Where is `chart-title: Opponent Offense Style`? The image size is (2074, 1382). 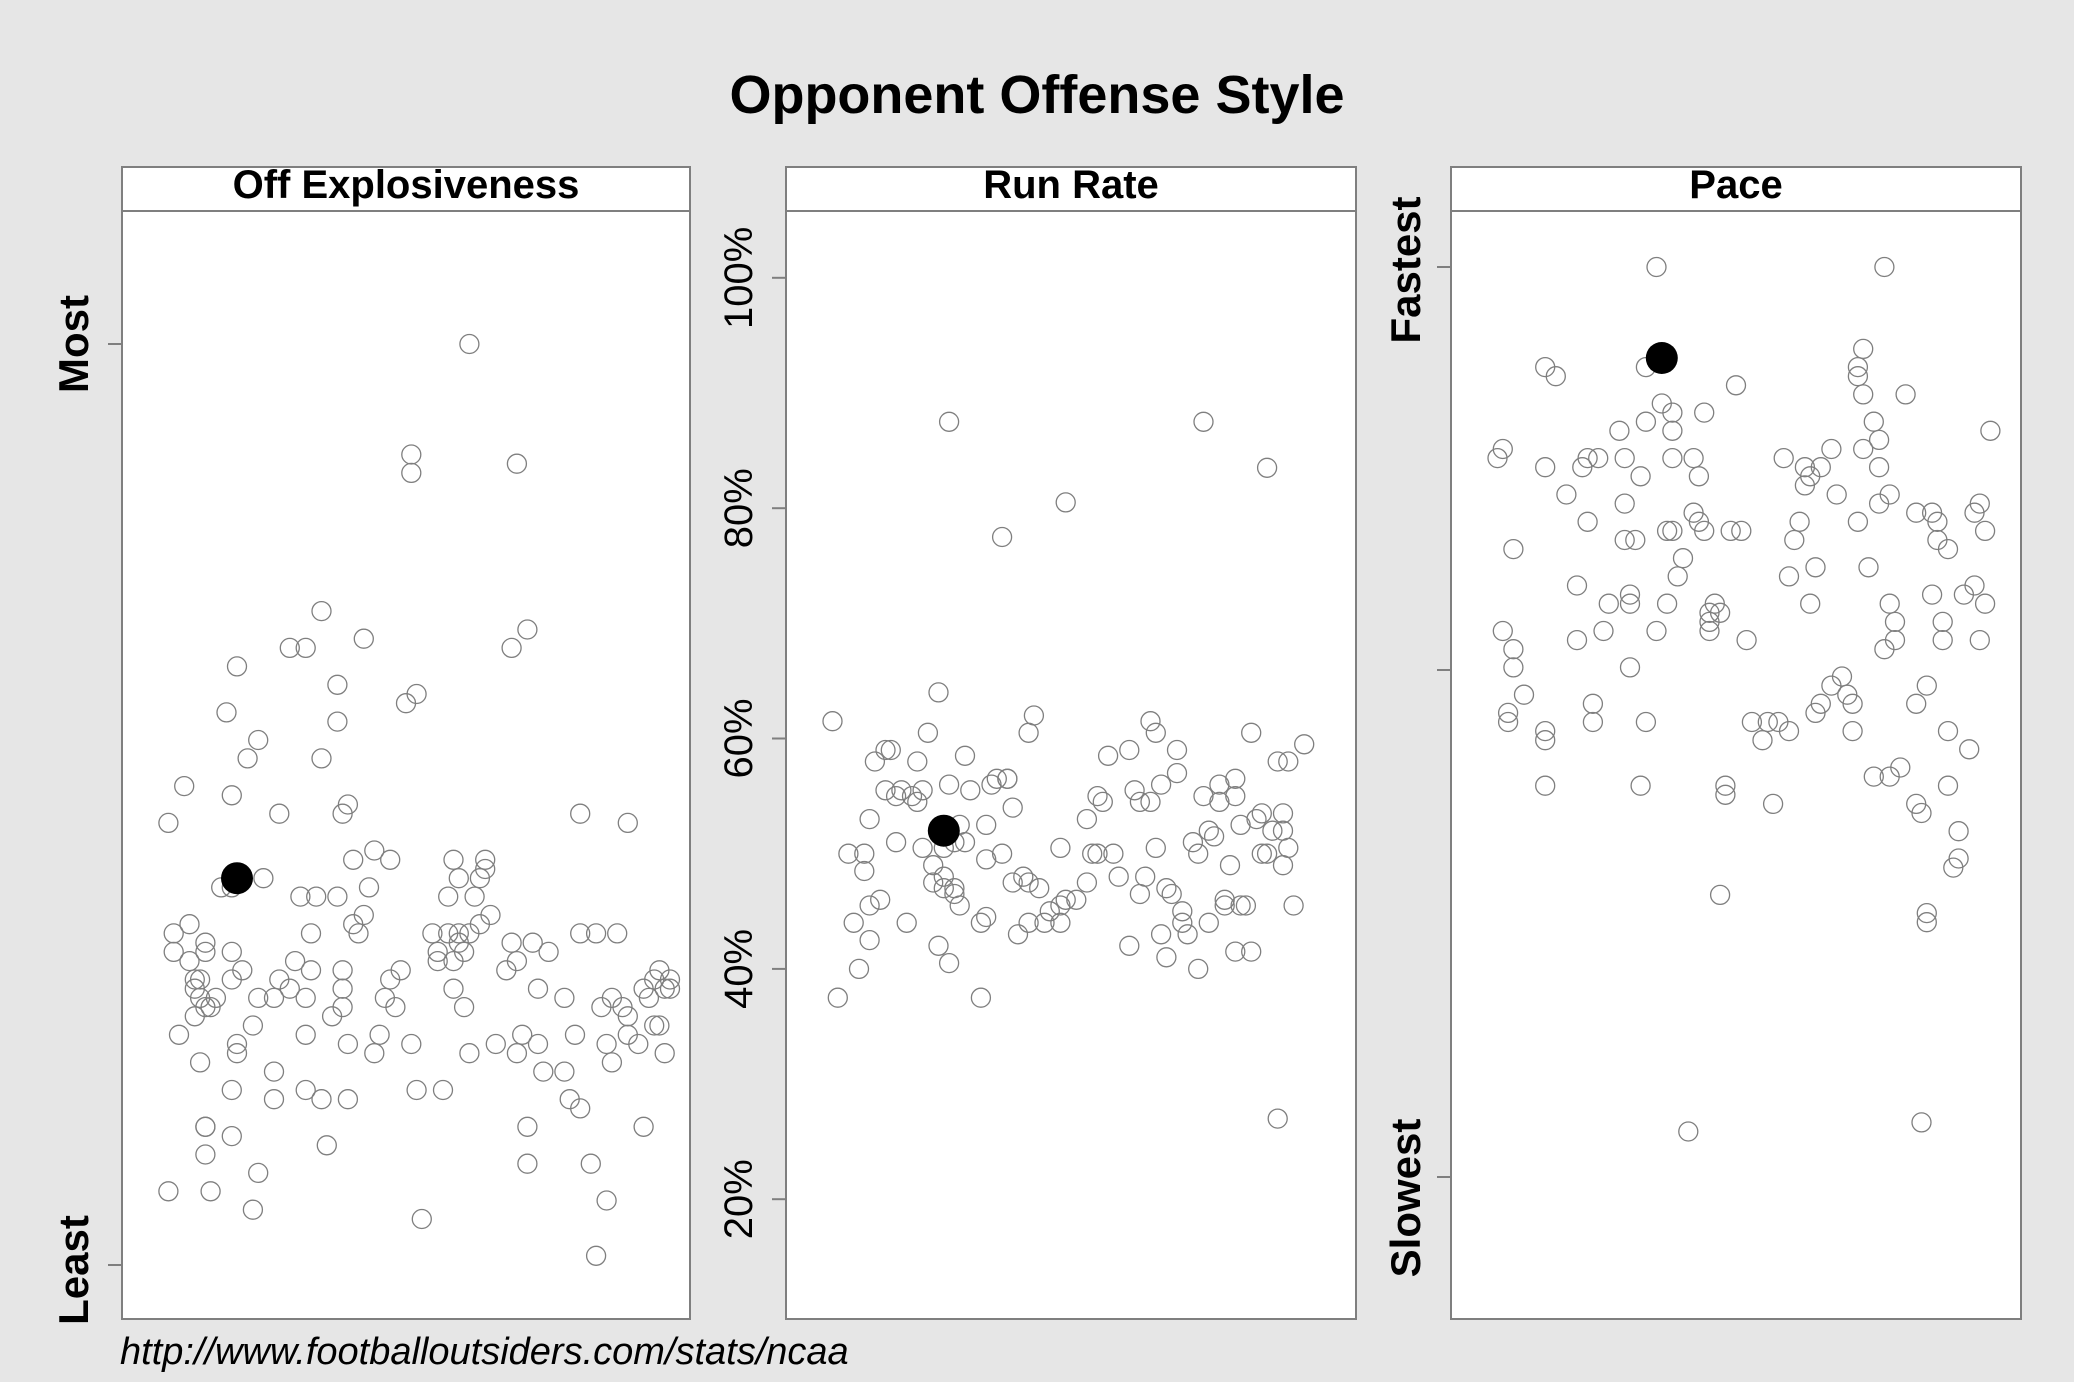
chart-title: Opponent Offense Style is located at coordinates (1036, 95).